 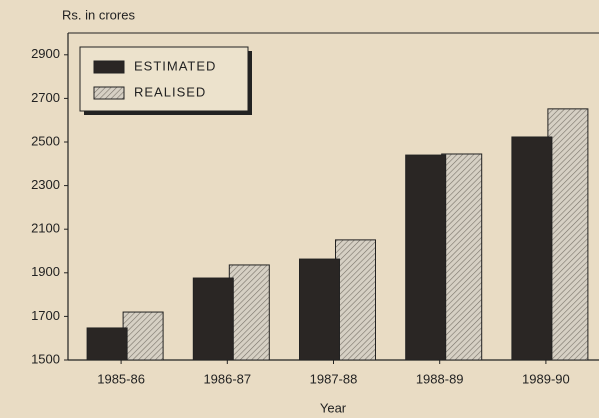 I want to click on x-axis-label: Year, so click(x=333, y=407).